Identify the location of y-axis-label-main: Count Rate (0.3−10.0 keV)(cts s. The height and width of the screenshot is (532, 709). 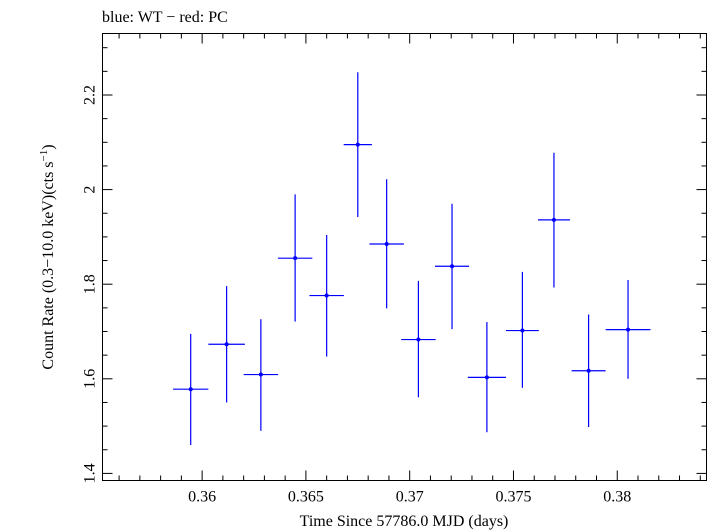
(48, 265).